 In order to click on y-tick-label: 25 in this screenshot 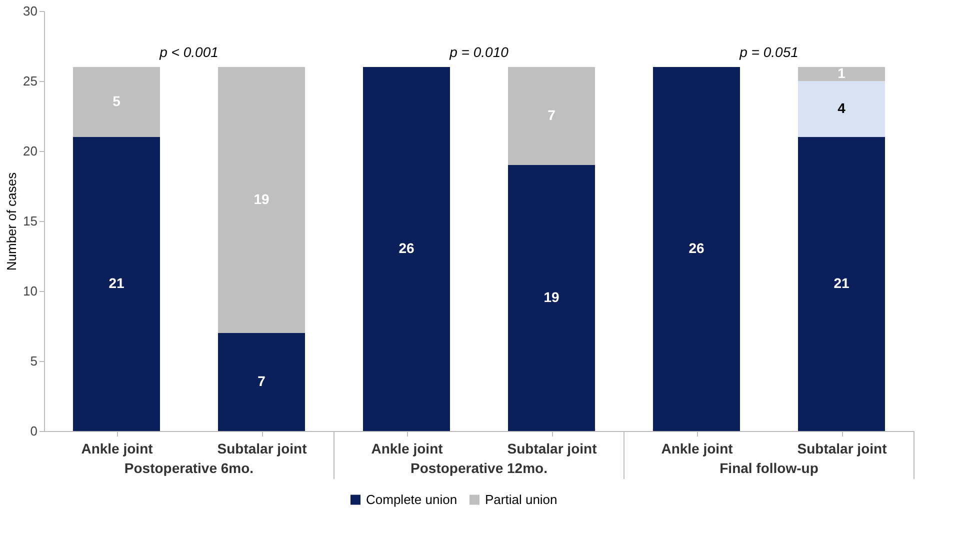, I will do `click(30, 81)`.